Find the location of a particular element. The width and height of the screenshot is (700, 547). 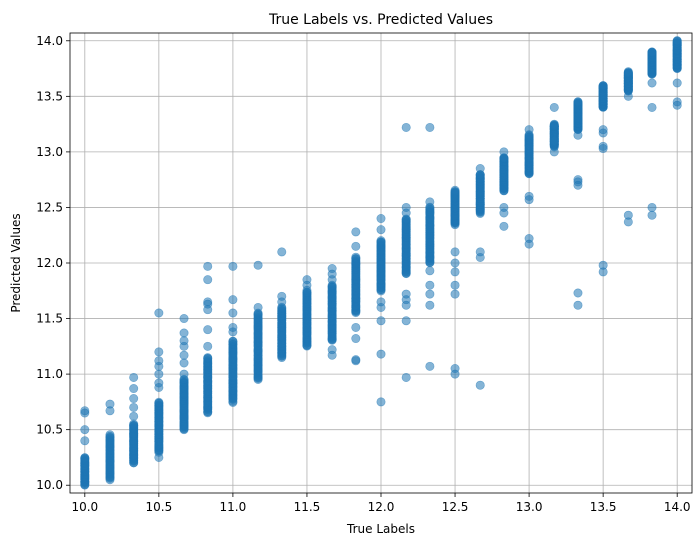

x-tick-label: 13.5 is located at coordinates (603, 507).